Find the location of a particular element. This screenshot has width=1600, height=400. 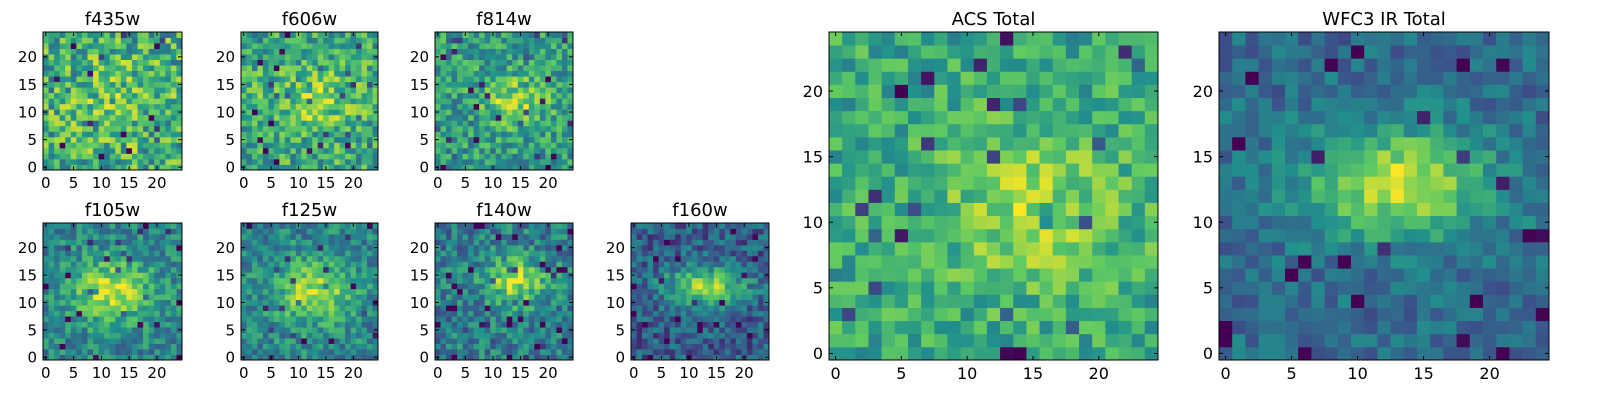

x-tick-label: 15 is located at coordinates (325, 373).